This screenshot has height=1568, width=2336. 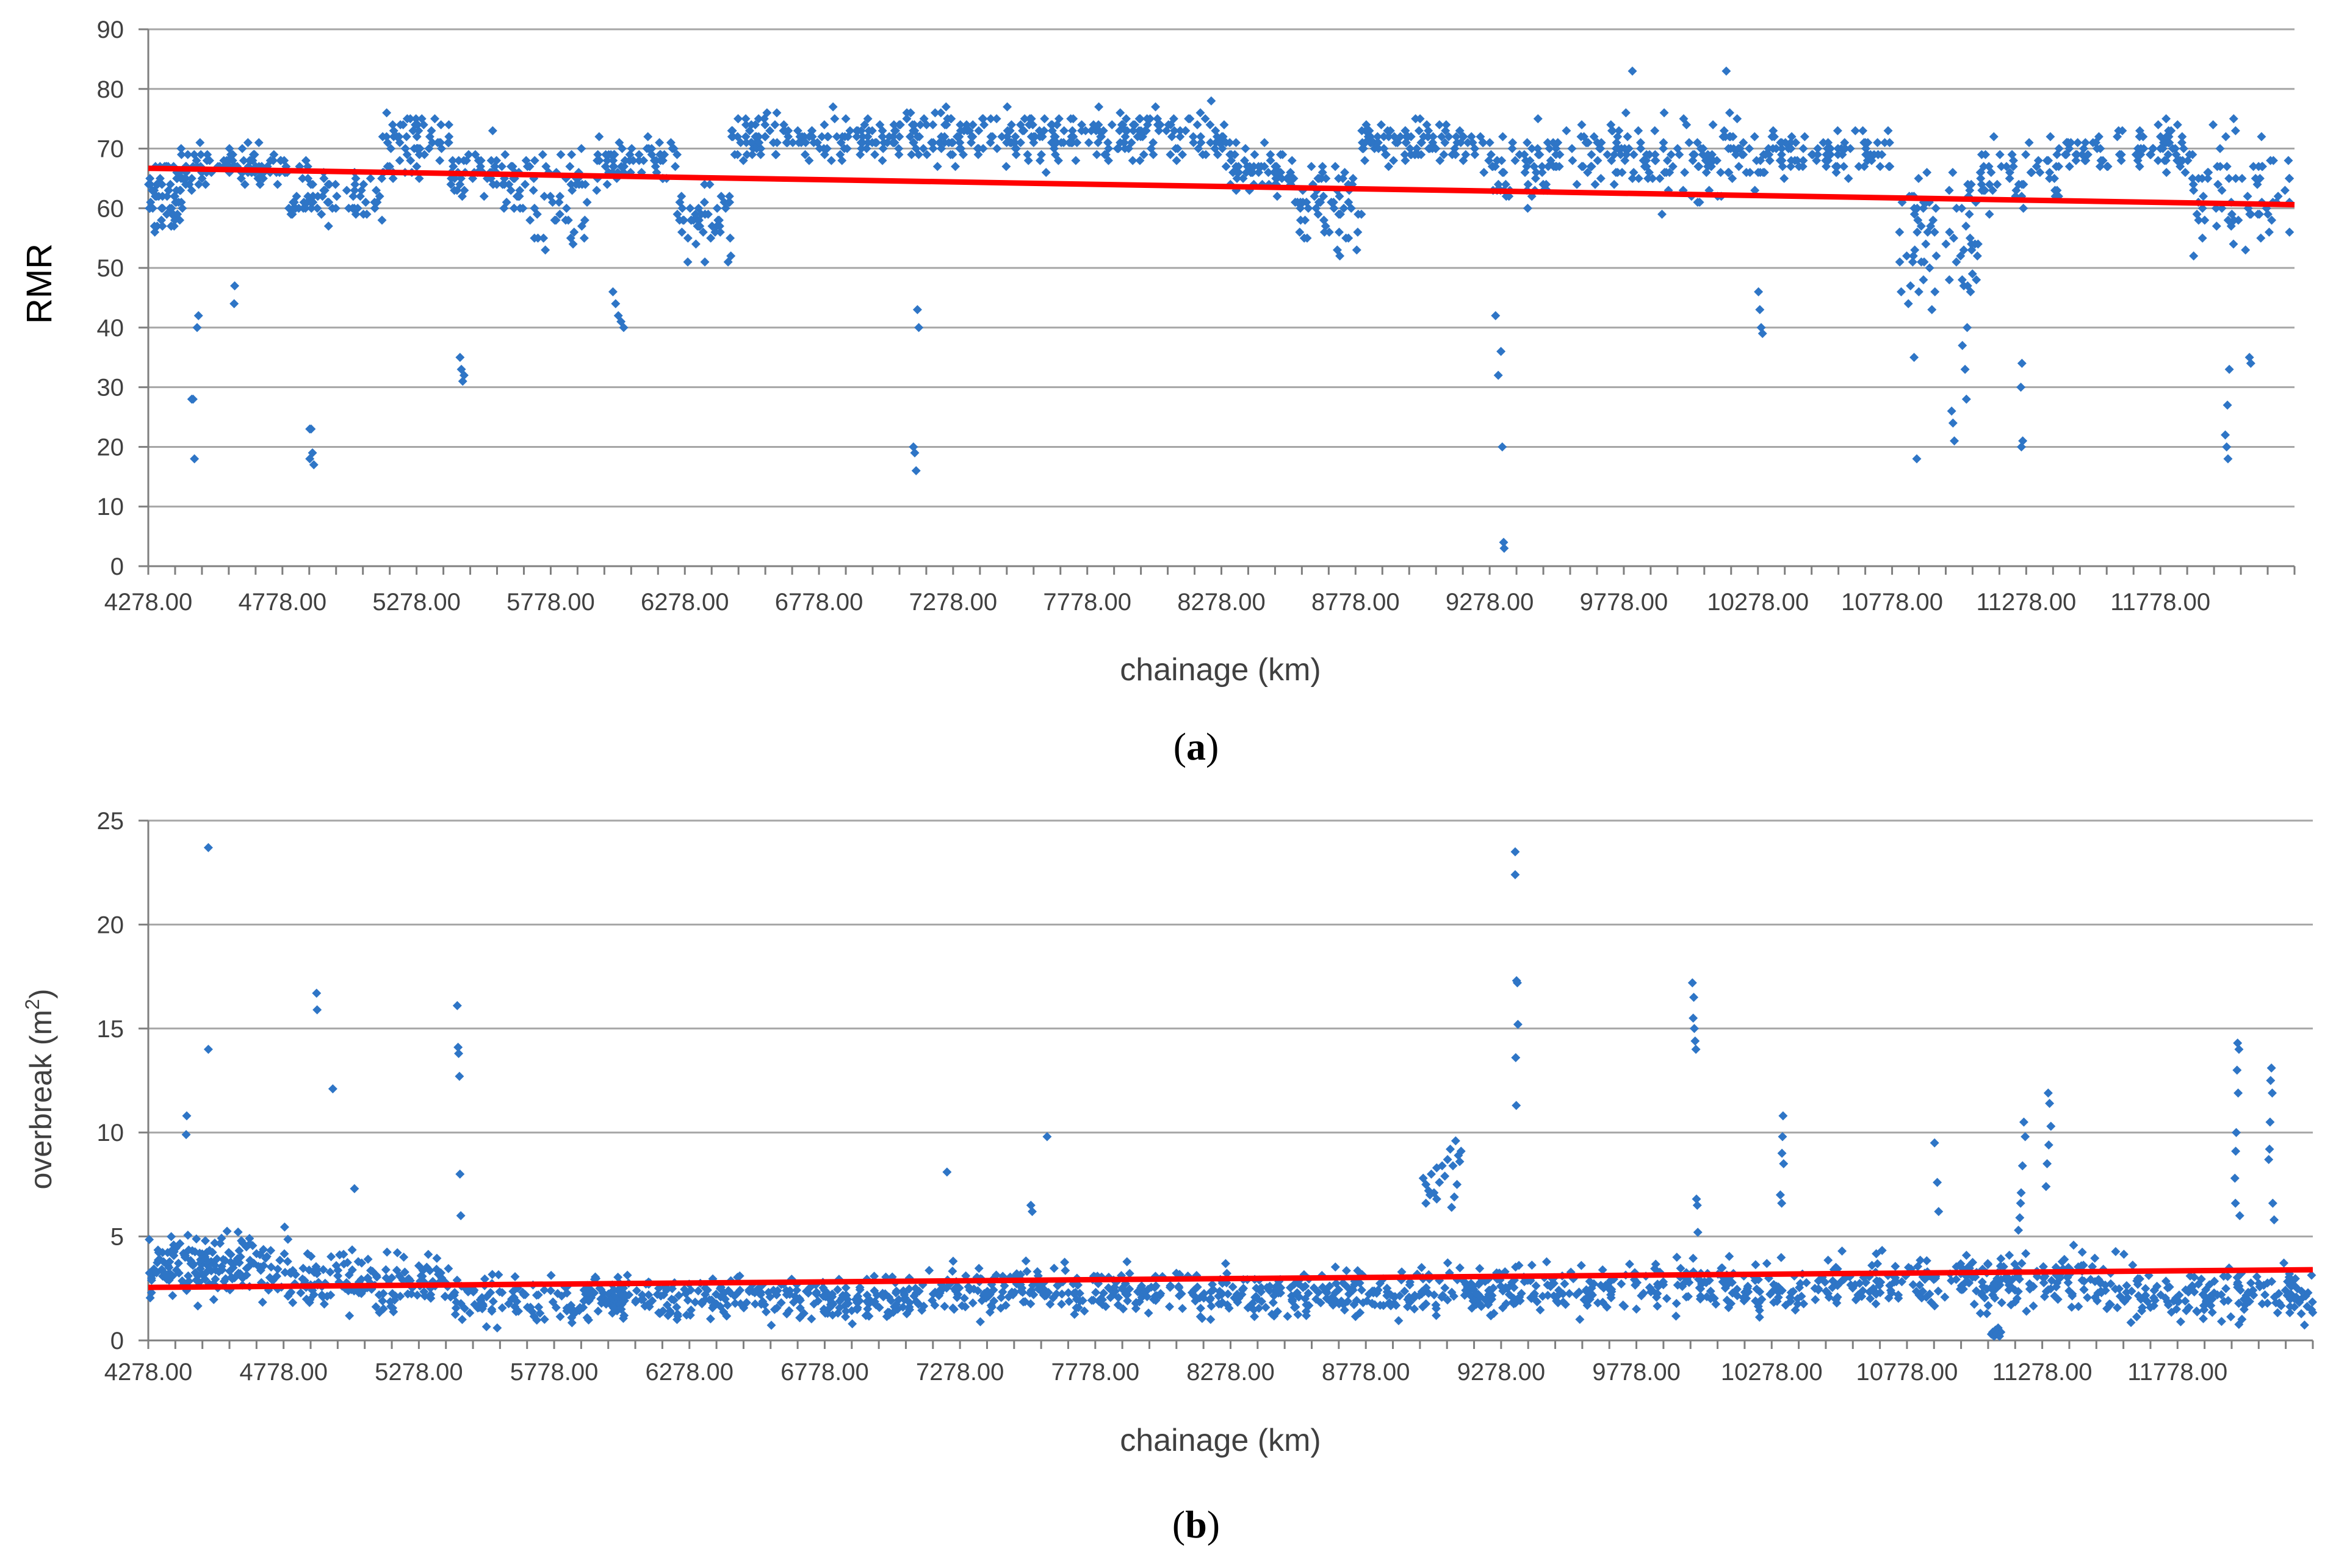 I want to click on x-tick-label: 7778.00, so click(x=1095, y=1372).